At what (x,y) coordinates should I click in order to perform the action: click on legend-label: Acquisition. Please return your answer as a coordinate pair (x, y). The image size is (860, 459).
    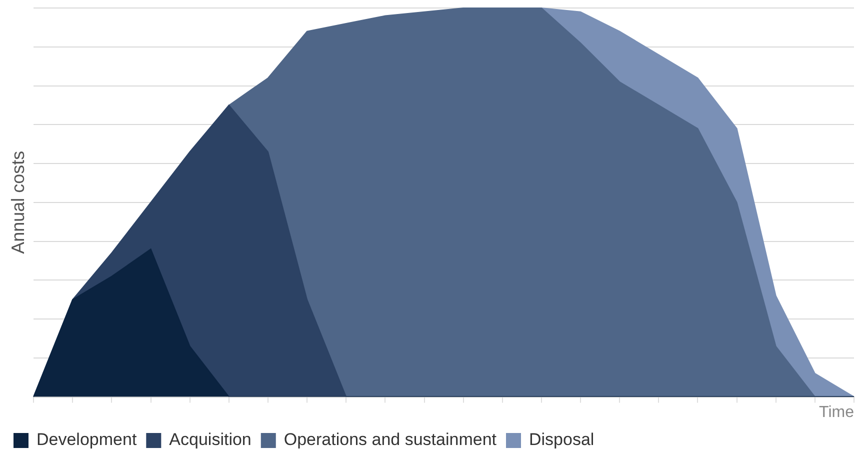
    Looking at the image, I should click on (210, 440).